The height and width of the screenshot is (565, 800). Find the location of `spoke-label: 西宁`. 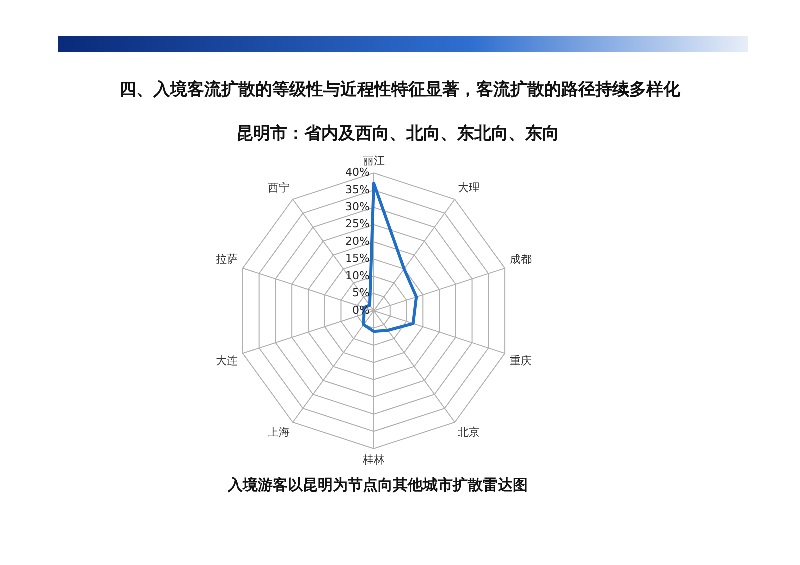

spoke-label: 西宁 is located at coordinates (279, 188).